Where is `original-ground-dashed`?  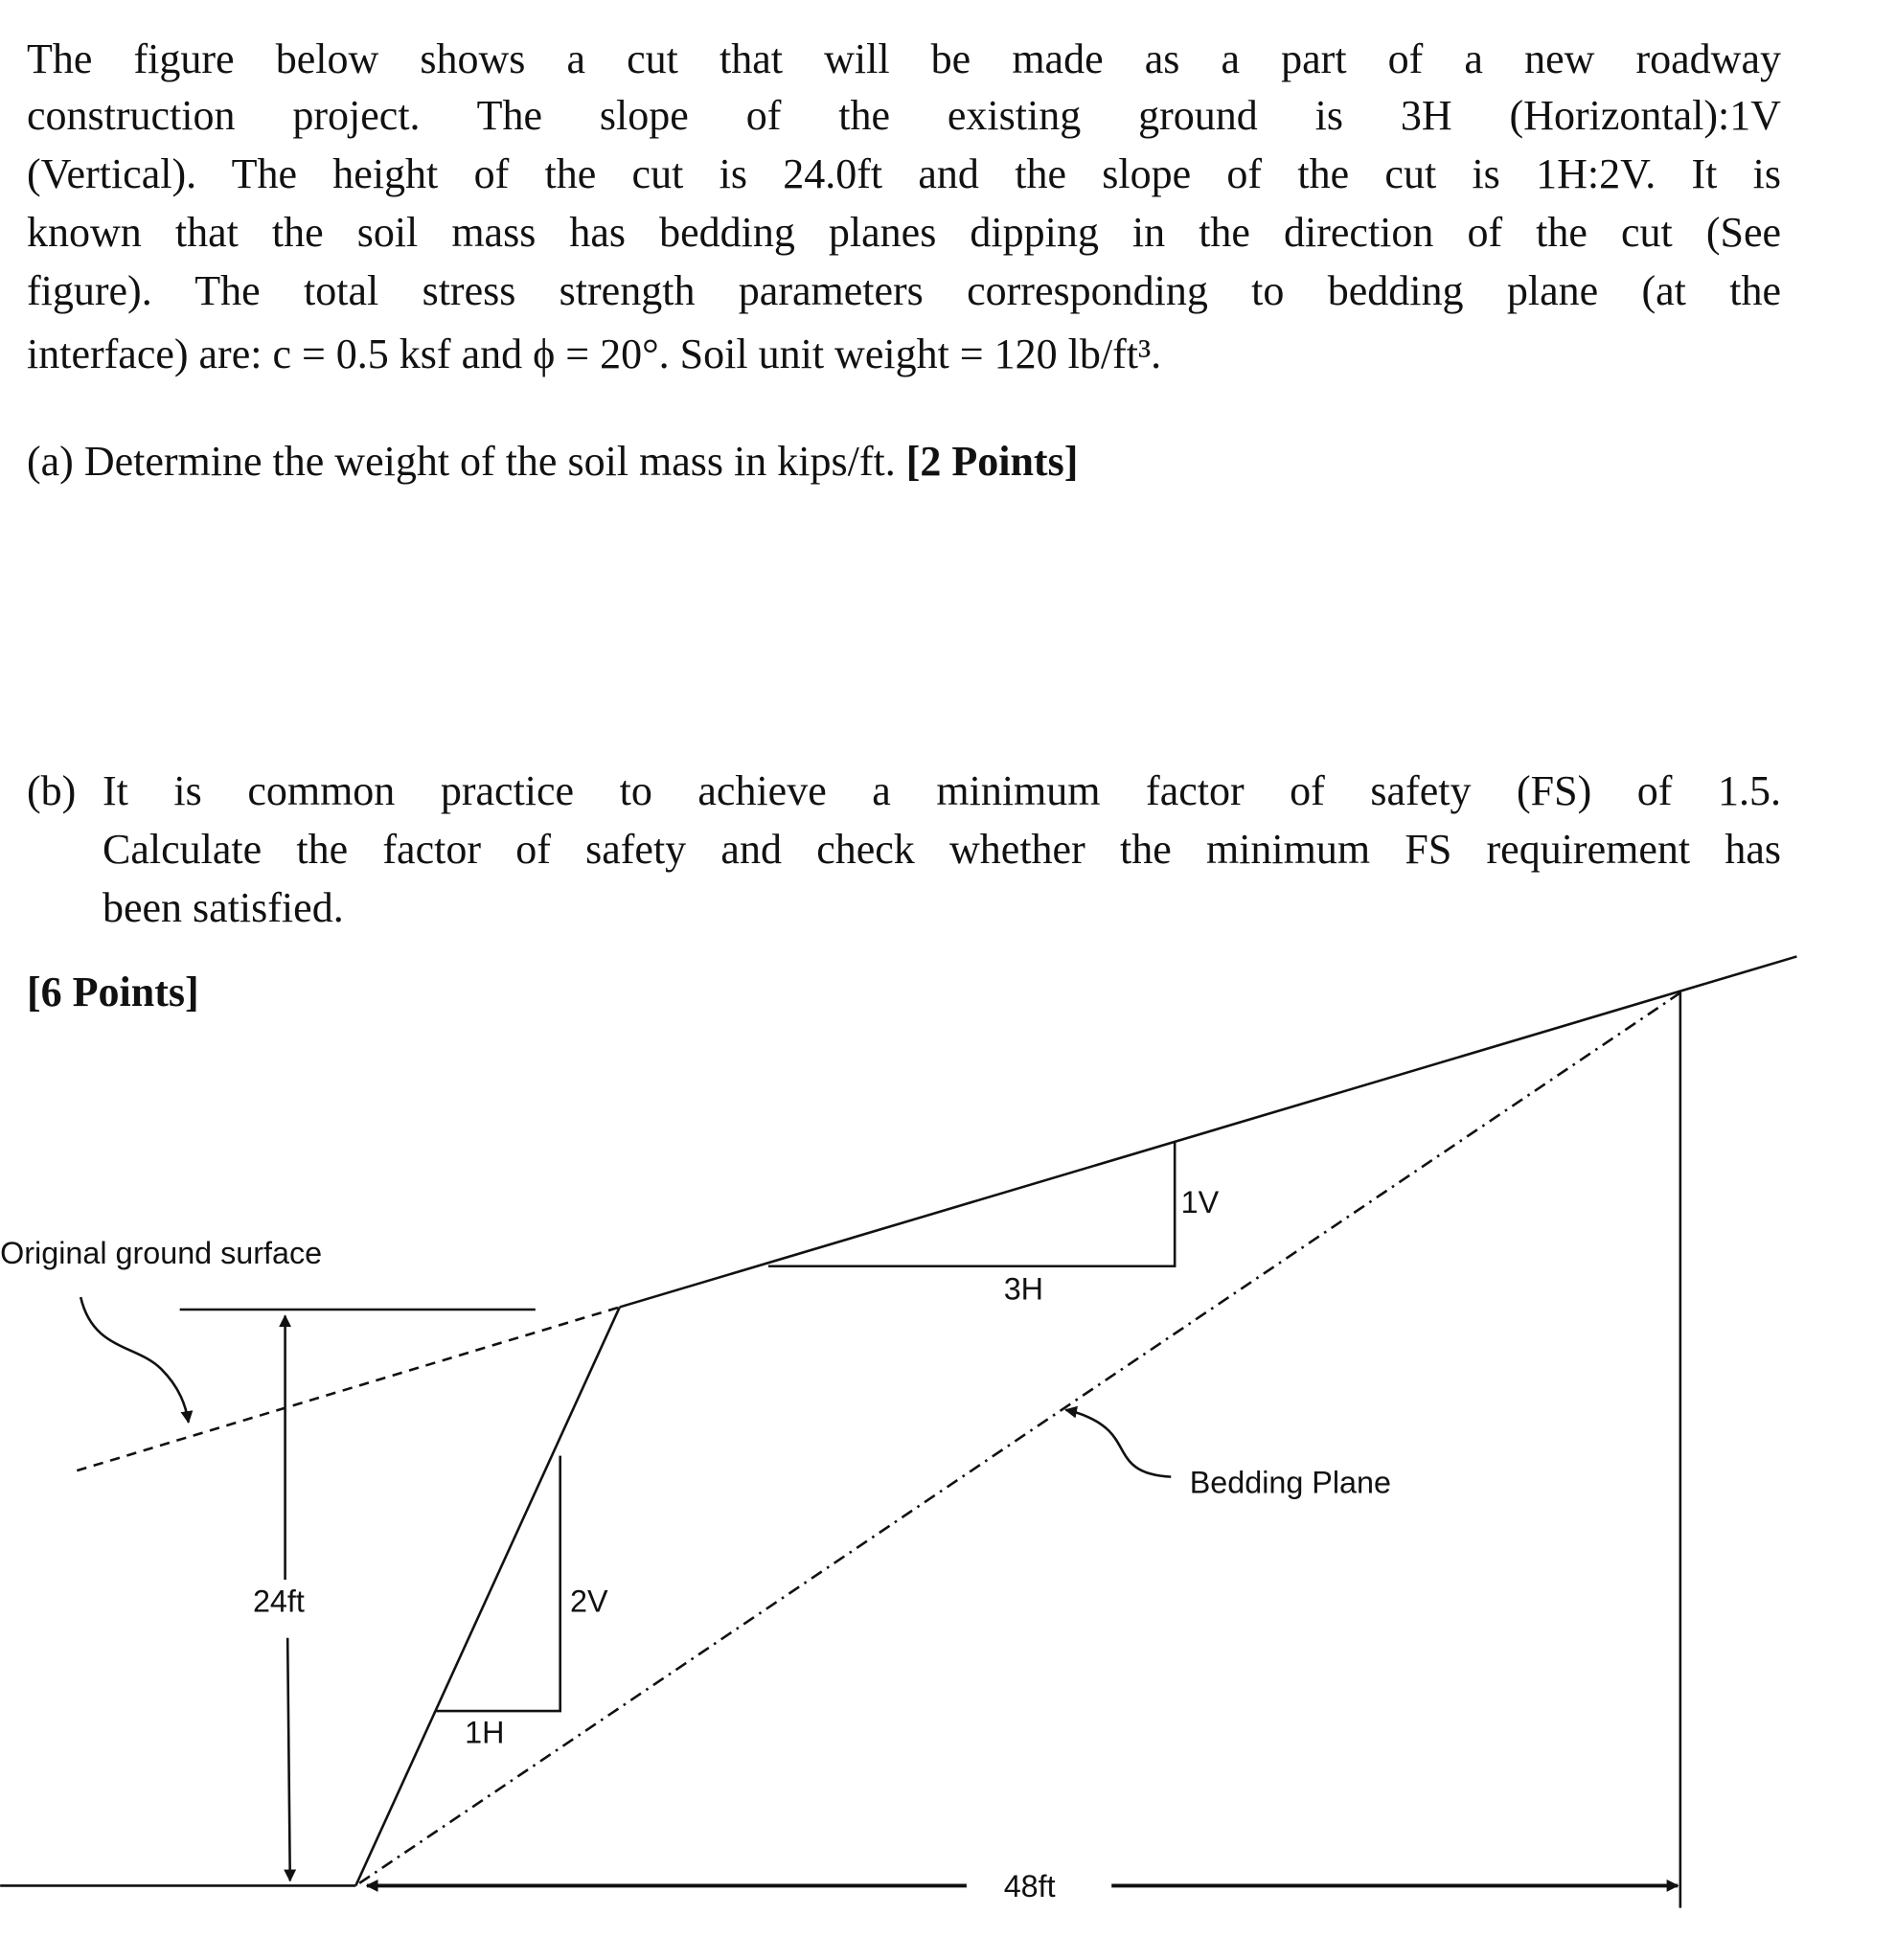
original-ground-dashed is located at coordinates (348, 1389).